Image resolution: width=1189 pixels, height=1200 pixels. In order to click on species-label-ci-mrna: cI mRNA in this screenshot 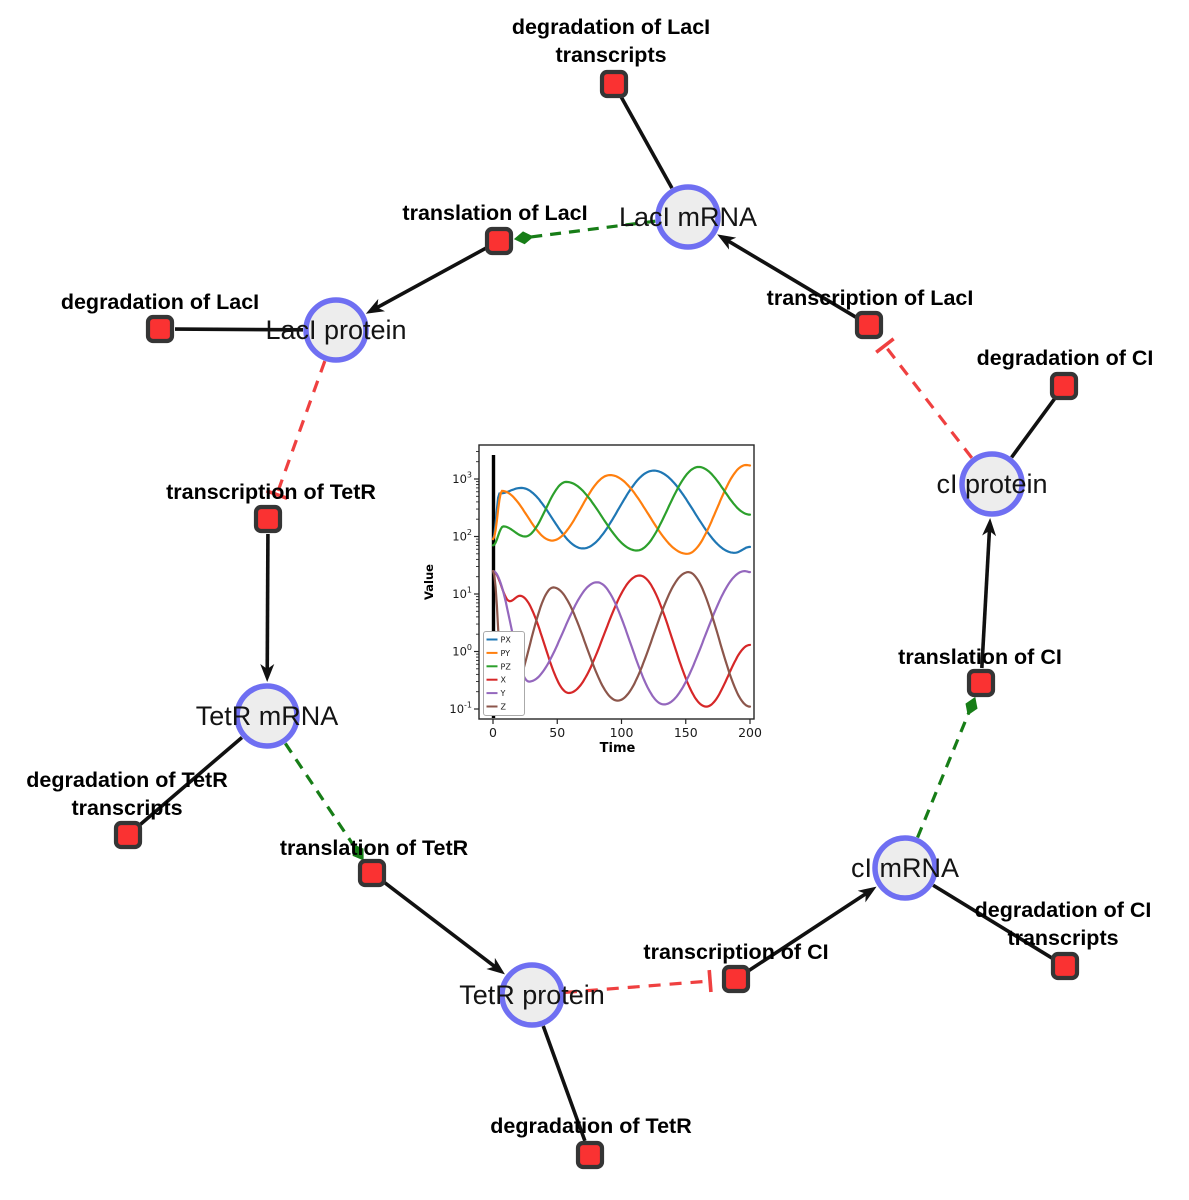, I will do `click(905, 868)`.